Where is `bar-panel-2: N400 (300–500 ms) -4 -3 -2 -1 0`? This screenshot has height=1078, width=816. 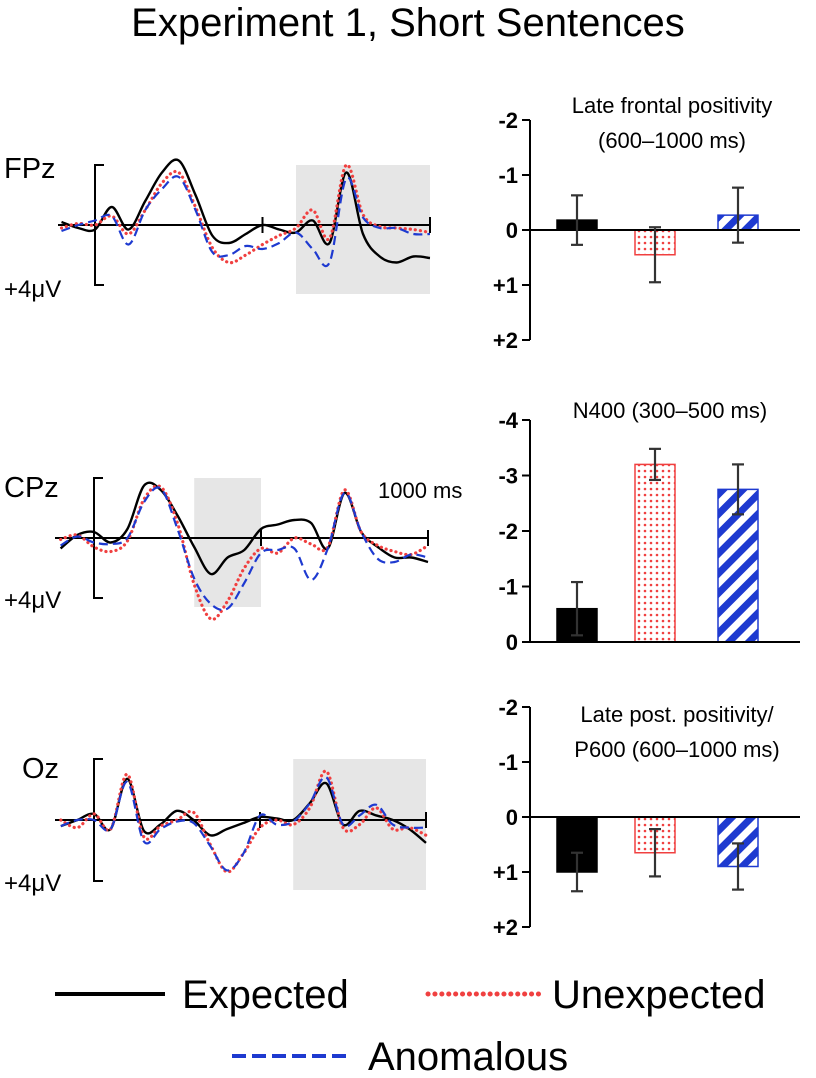 bar-panel-2: N400 (300–500 ms) -4 -3 -2 -1 0 is located at coordinates (649, 526).